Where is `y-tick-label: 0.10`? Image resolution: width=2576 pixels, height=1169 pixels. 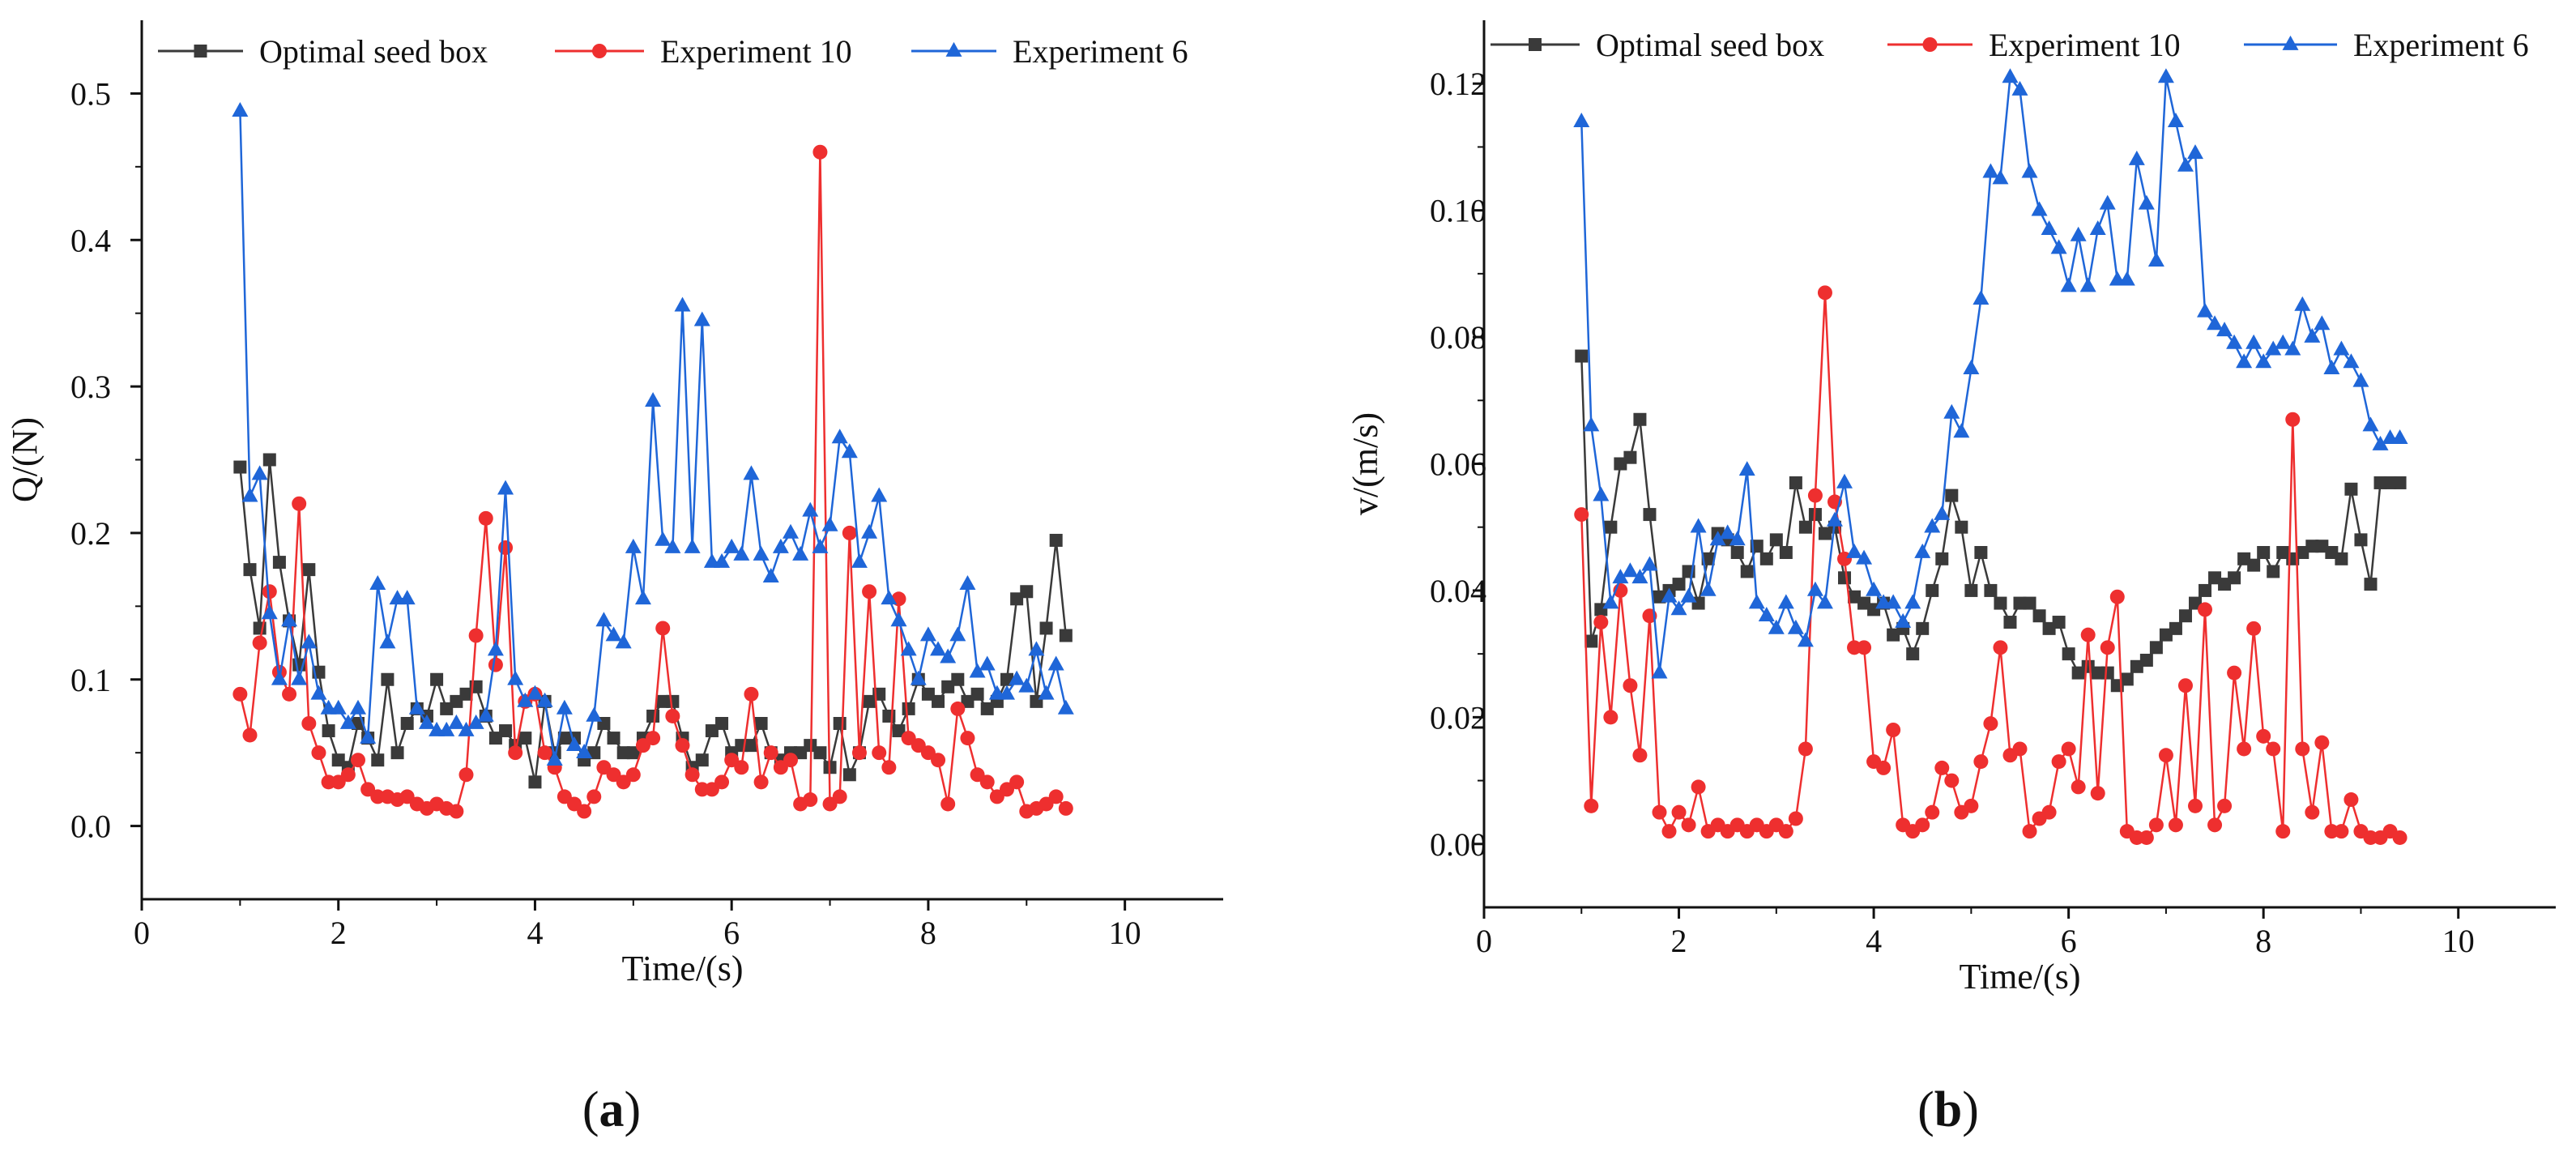 y-tick-label: 0.10 is located at coordinates (1458, 211).